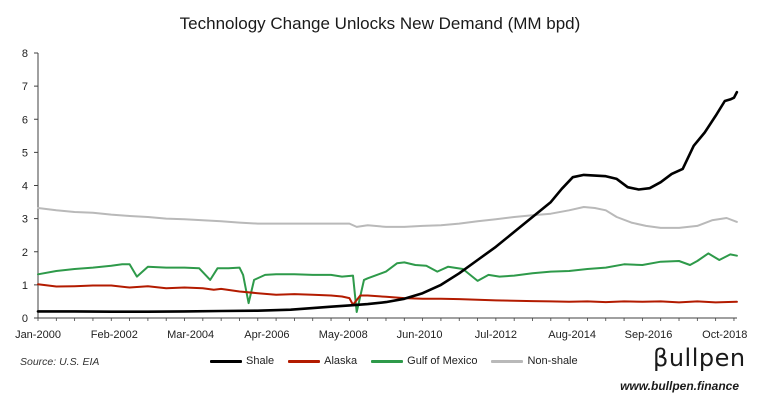 This screenshot has width=760, height=407. What do you see at coordinates (304, 361) in the screenshot?
I see `legend-swatch-alaska` at bounding box center [304, 361].